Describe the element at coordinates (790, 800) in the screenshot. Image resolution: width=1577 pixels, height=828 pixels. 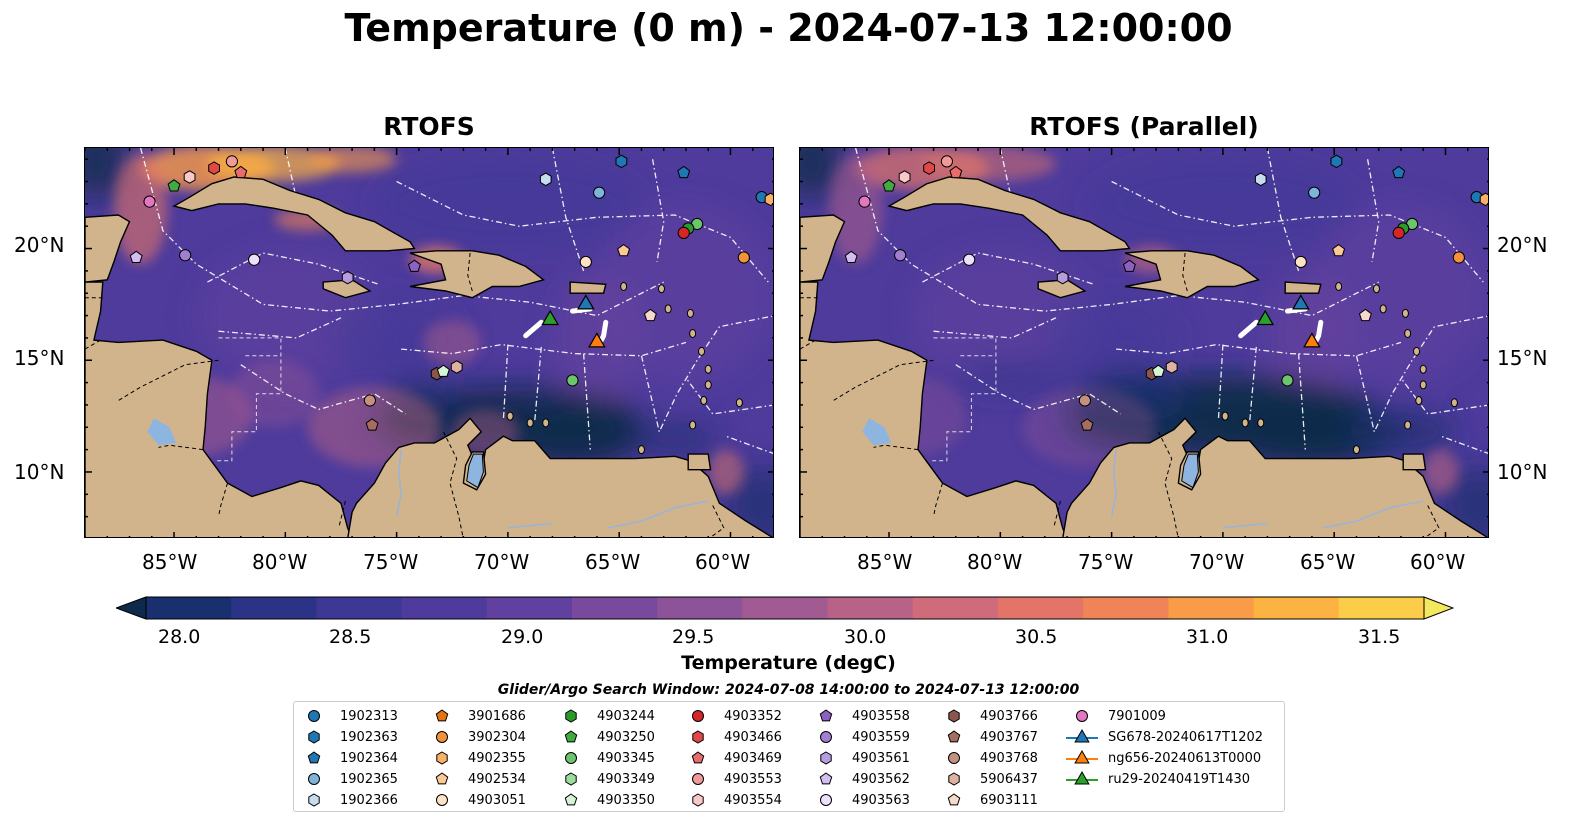
I see `legend-entry: 4903554` at that location.